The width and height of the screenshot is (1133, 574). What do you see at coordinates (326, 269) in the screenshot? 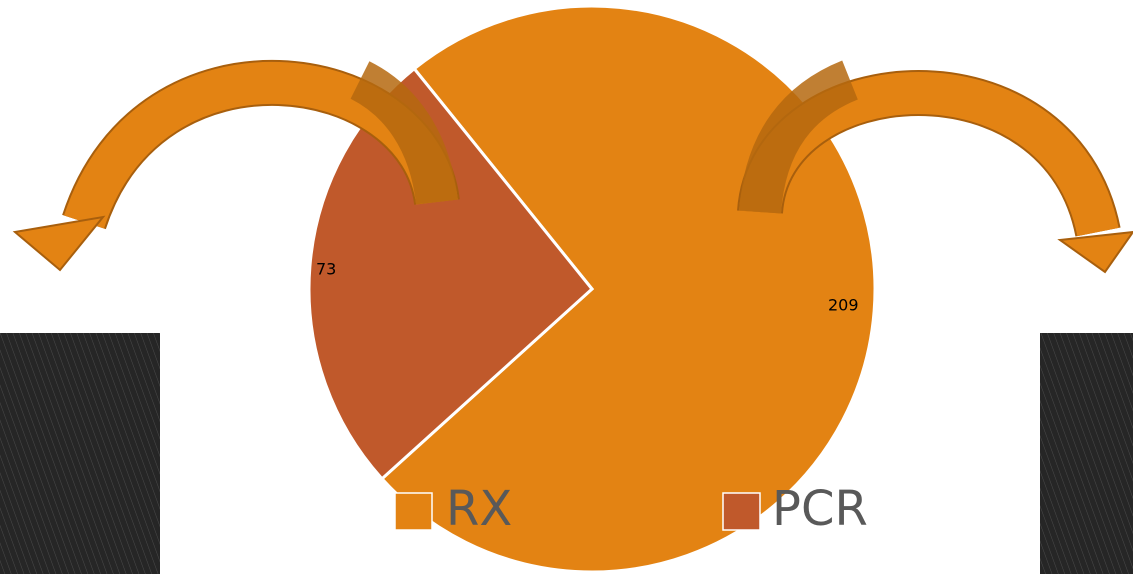
I see `data-label: 73` at bounding box center [326, 269].